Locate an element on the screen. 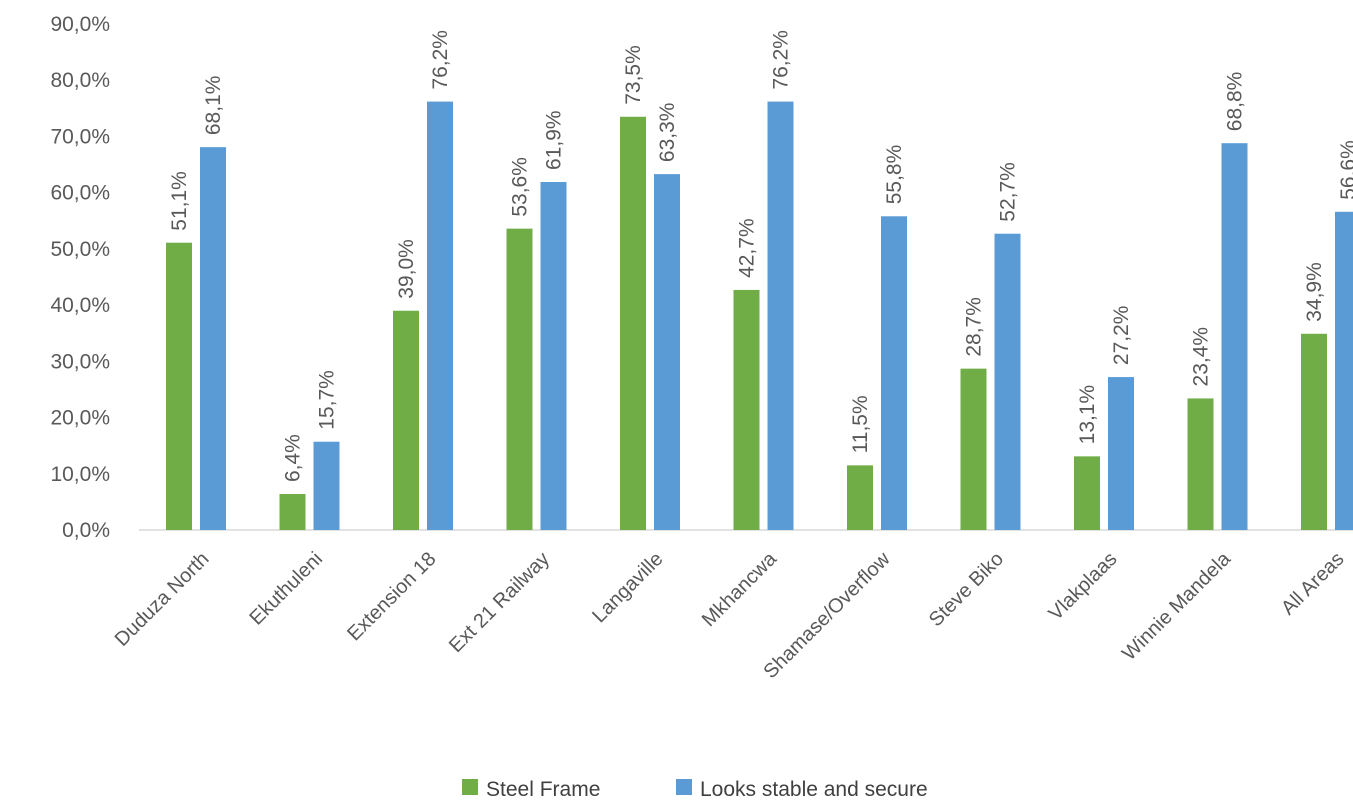  y-tick-label: 90,0% is located at coordinates (80, 24).